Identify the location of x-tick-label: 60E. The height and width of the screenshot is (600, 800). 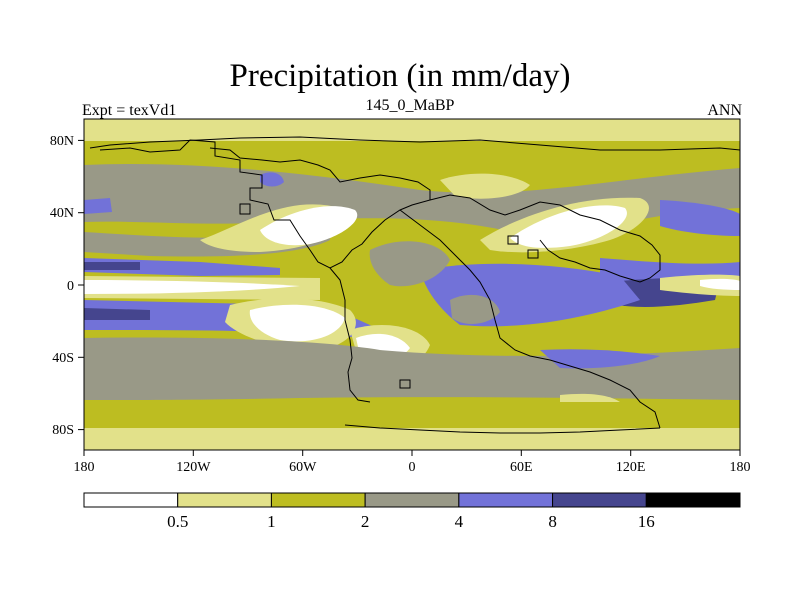
(521, 467).